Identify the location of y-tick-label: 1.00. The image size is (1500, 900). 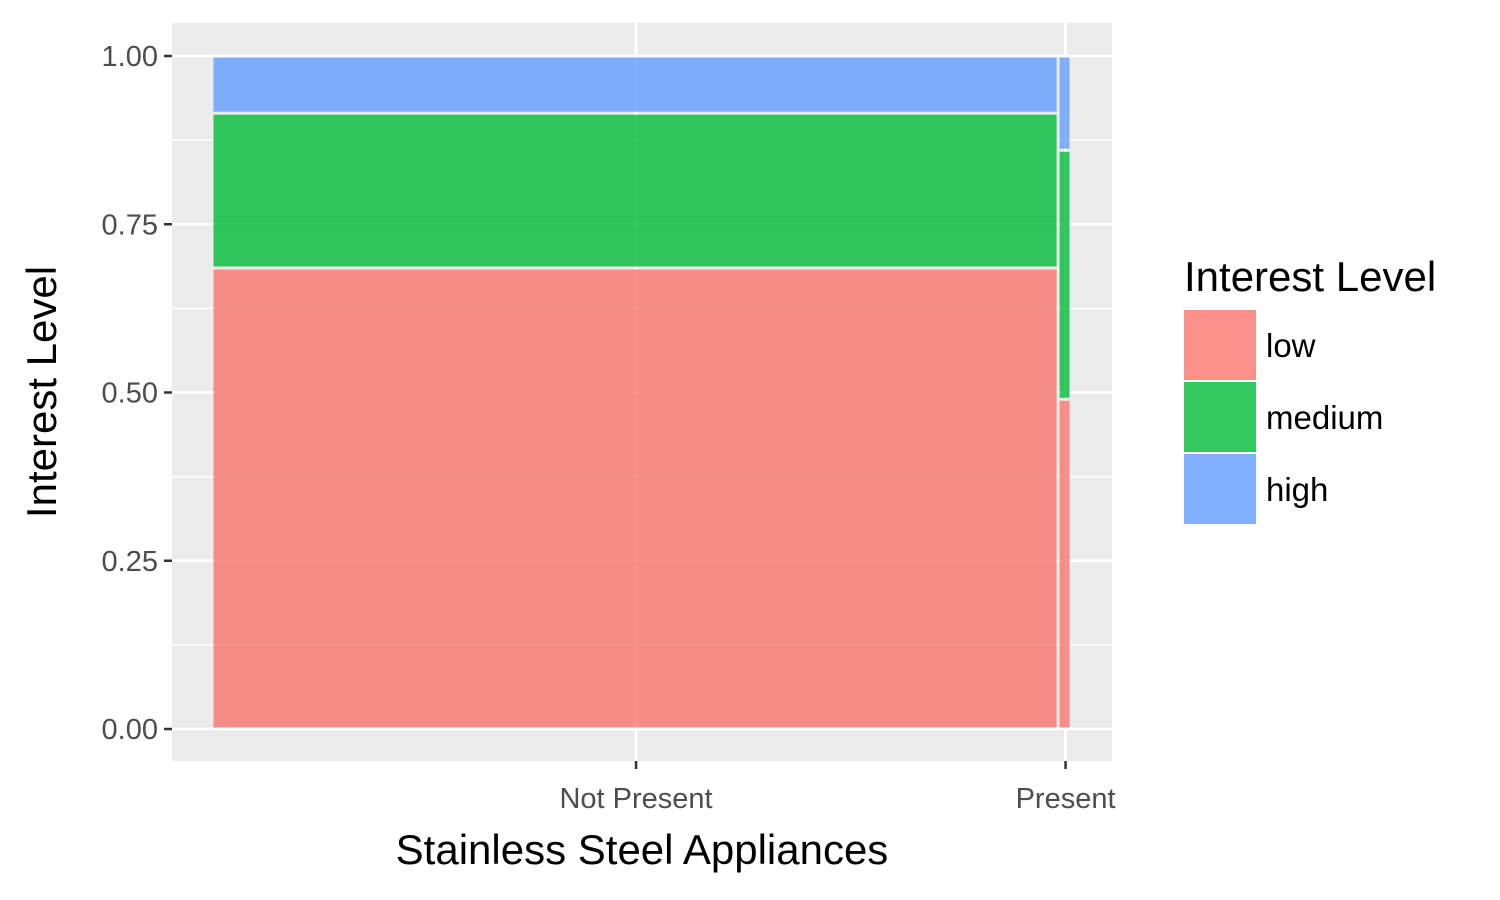
(130, 57).